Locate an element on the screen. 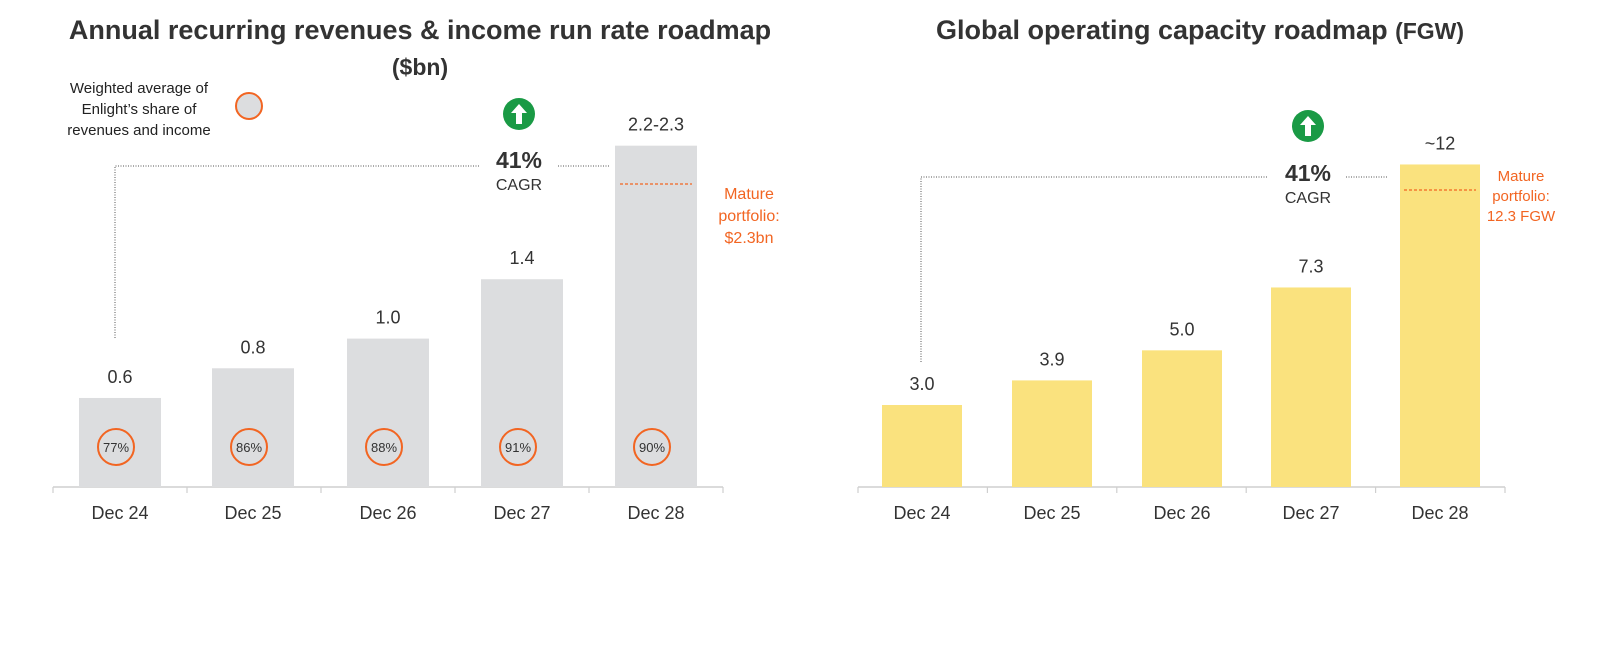 This screenshot has width=1600, height=659. chart1-cagr-value: 41% is located at coordinates (519, 160).